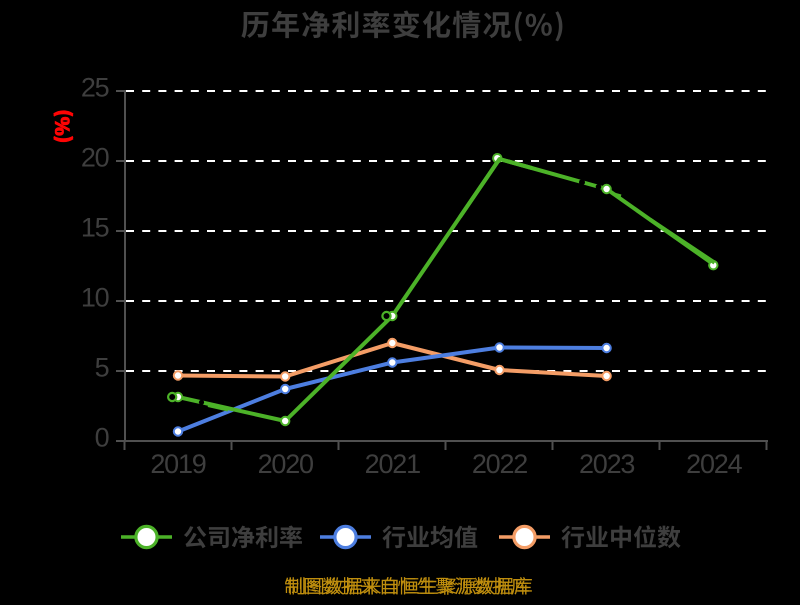 The width and height of the screenshot is (800, 605). What do you see at coordinates (606, 464) in the screenshot?
I see `svg-text: 2023` at bounding box center [606, 464].